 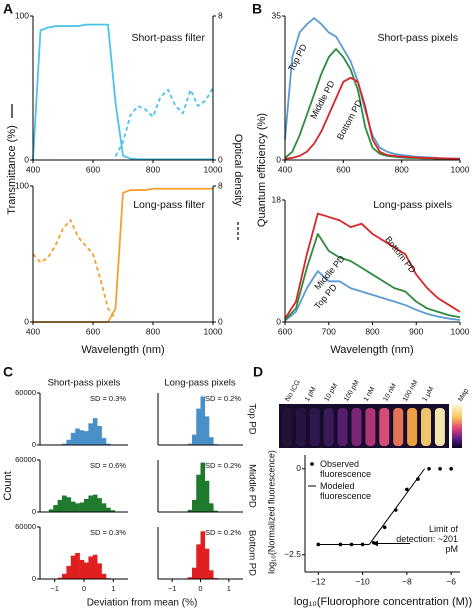 What do you see at coordinates (346, 469) in the screenshot?
I see `legend-label: Observed fluorescence` at bounding box center [346, 469].